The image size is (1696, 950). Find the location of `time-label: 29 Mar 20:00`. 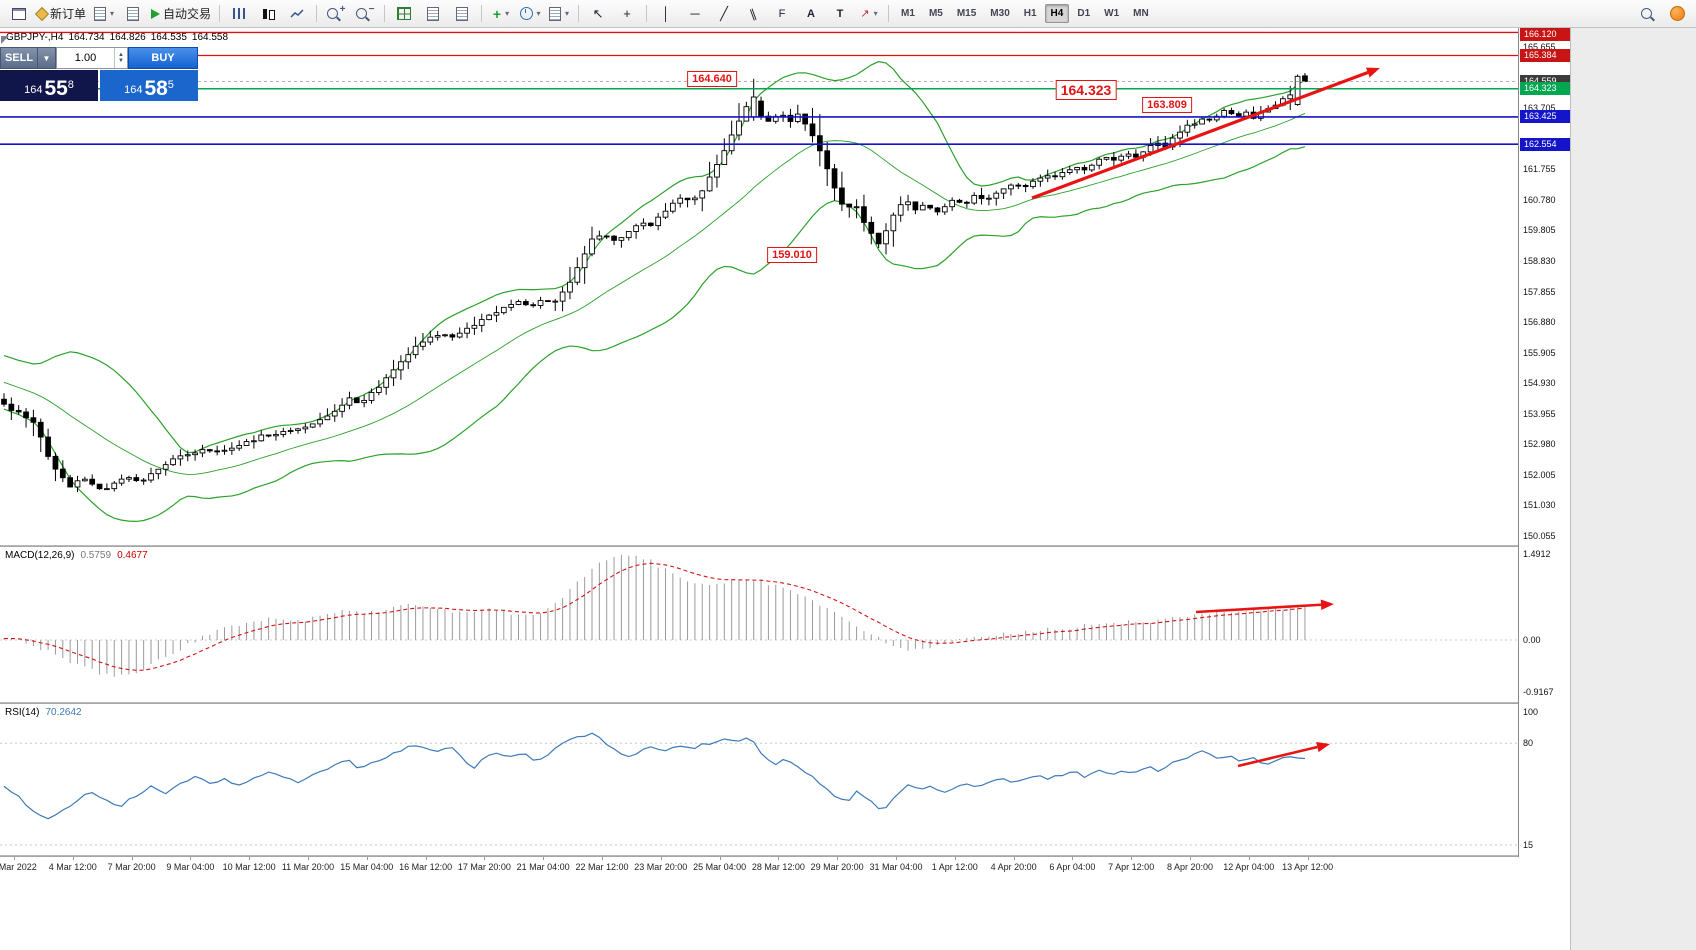

time-label: 29 Mar 20:00 is located at coordinates (837, 867).